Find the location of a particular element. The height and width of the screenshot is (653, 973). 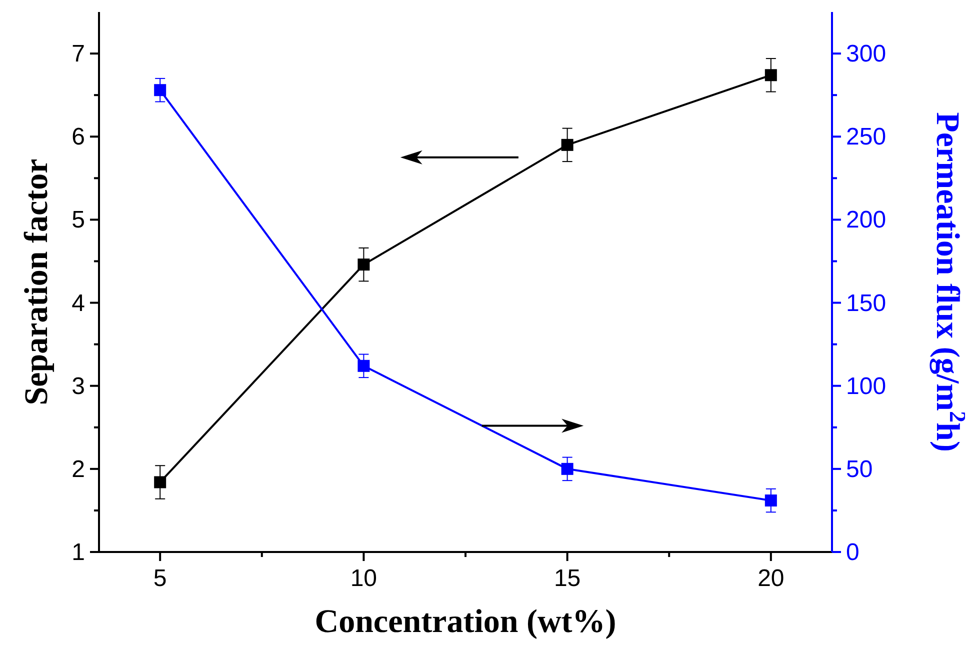

y-tick-label: 1 is located at coordinates (78, 552).